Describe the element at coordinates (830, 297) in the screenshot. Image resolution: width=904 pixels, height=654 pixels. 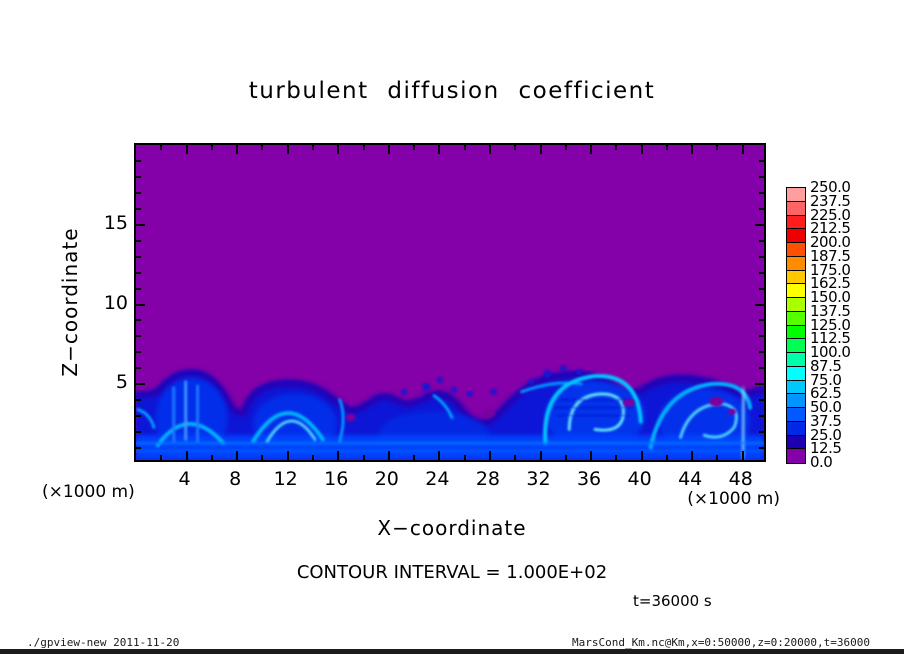
I see `colorbar-label: 150.0` at that location.